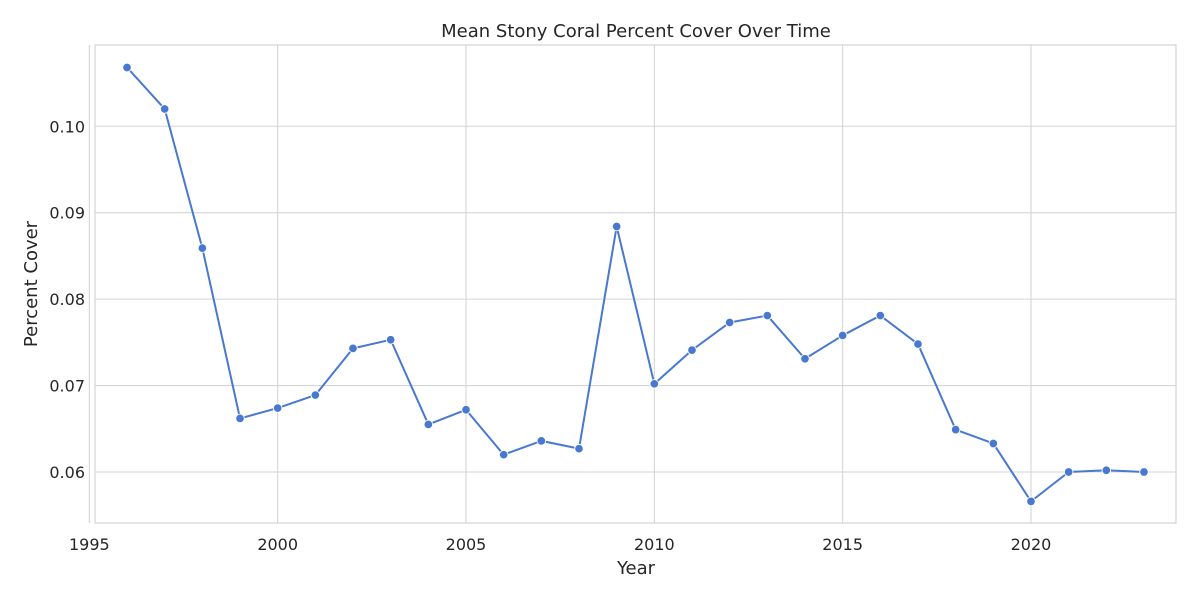 This screenshot has height=600, width=1200. What do you see at coordinates (636, 31) in the screenshot?
I see `chart-title: Mean Stony Coral Percent Cover Over Time` at bounding box center [636, 31].